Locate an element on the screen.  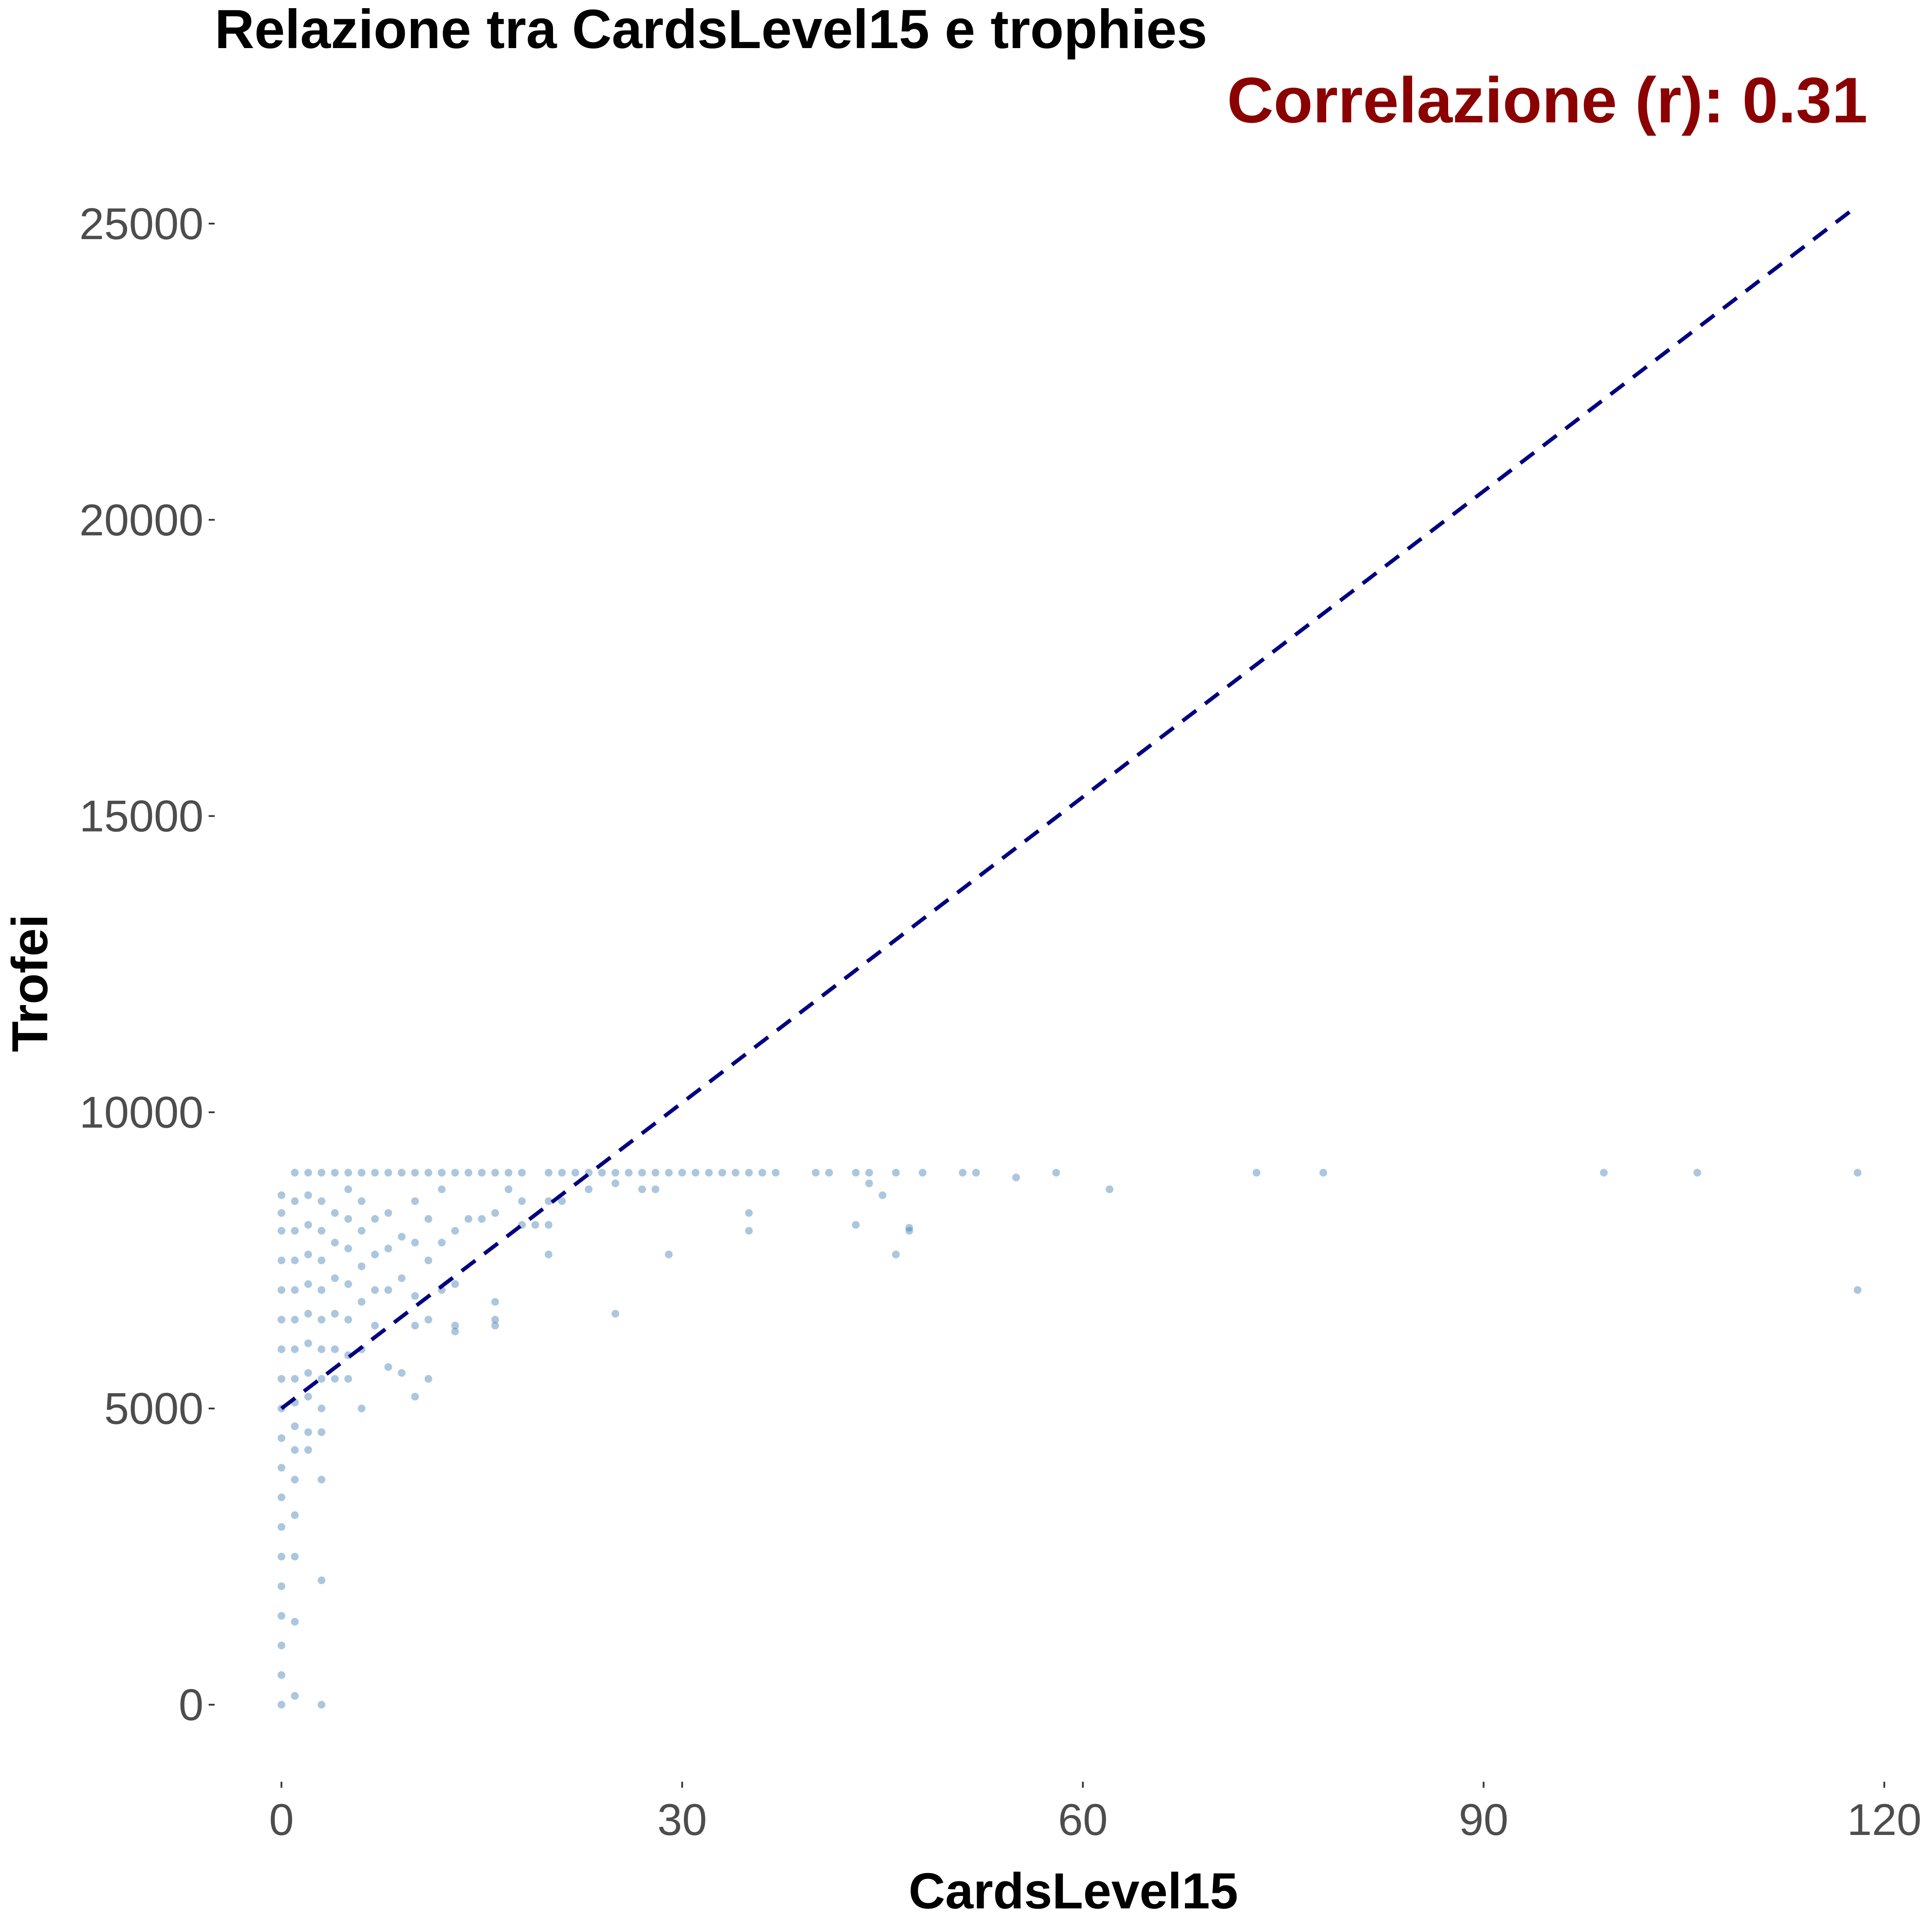
x-tick-label: 120 is located at coordinates (1885, 1820).